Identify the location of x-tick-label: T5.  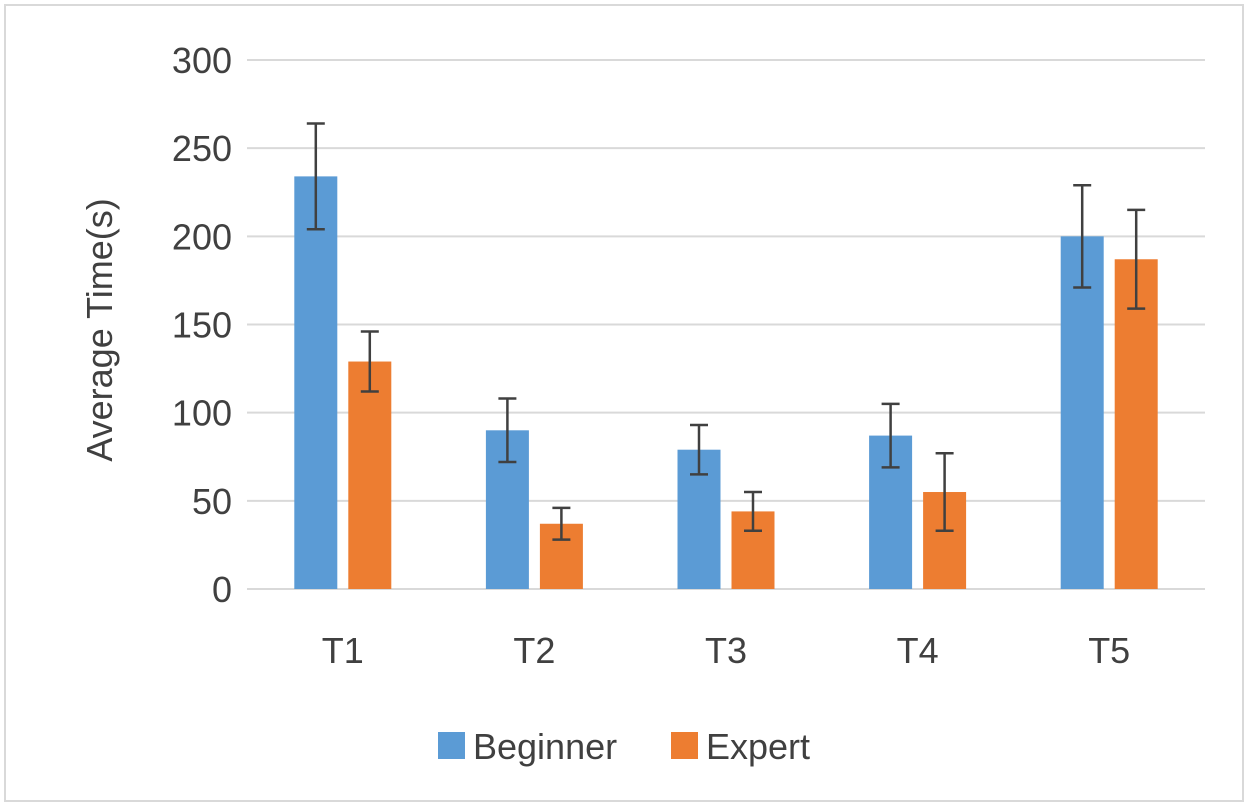
(1109, 650).